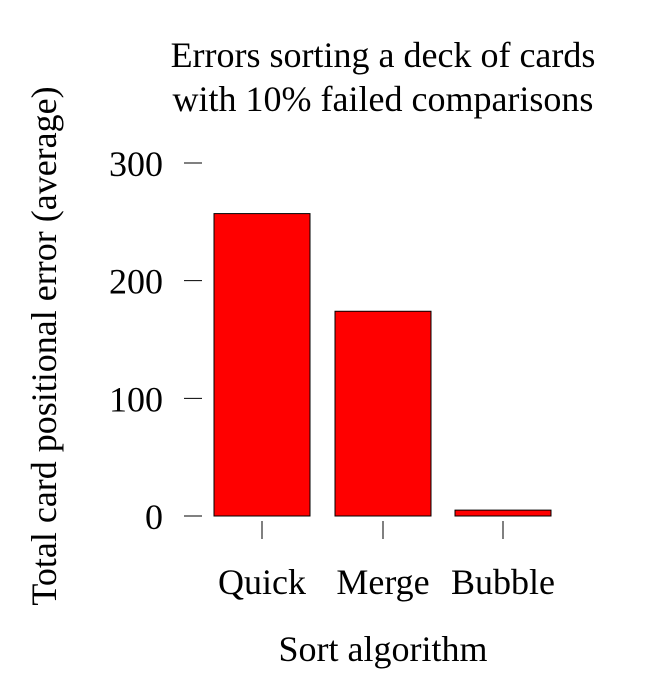 Image resolution: width=646 pixels, height=694 pixels. I want to click on y-axis-title: Total card positional error (average), so click(44, 345).